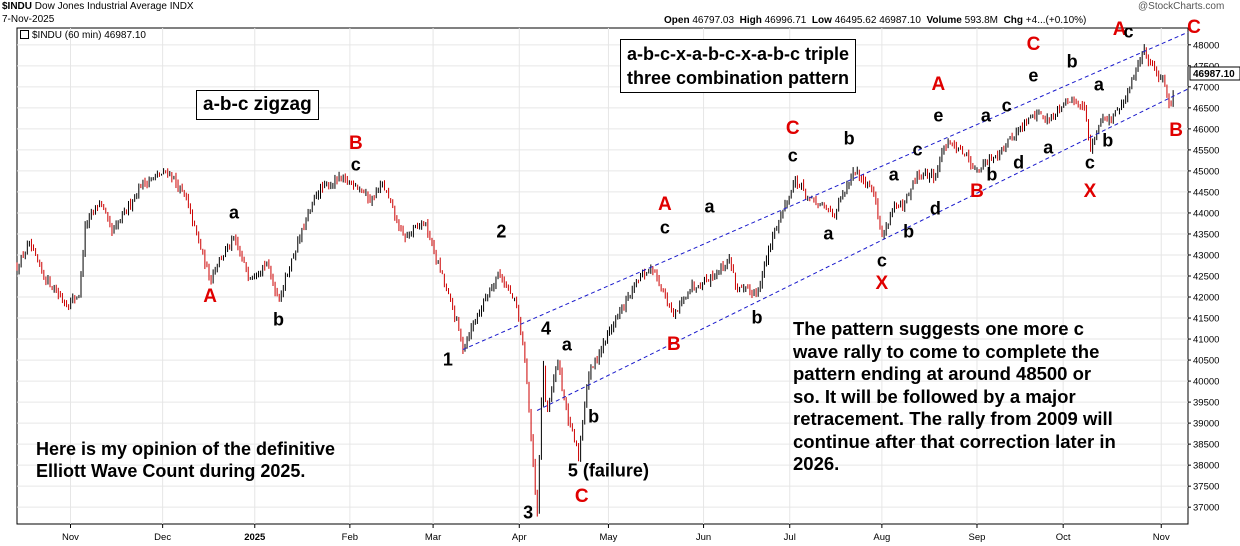 Image resolution: width=1240 pixels, height=546 pixels. What do you see at coordinates (1206, 319) in the screenshot?
I see `y-tick-label: 41500` at bounding box center [1206, 319].